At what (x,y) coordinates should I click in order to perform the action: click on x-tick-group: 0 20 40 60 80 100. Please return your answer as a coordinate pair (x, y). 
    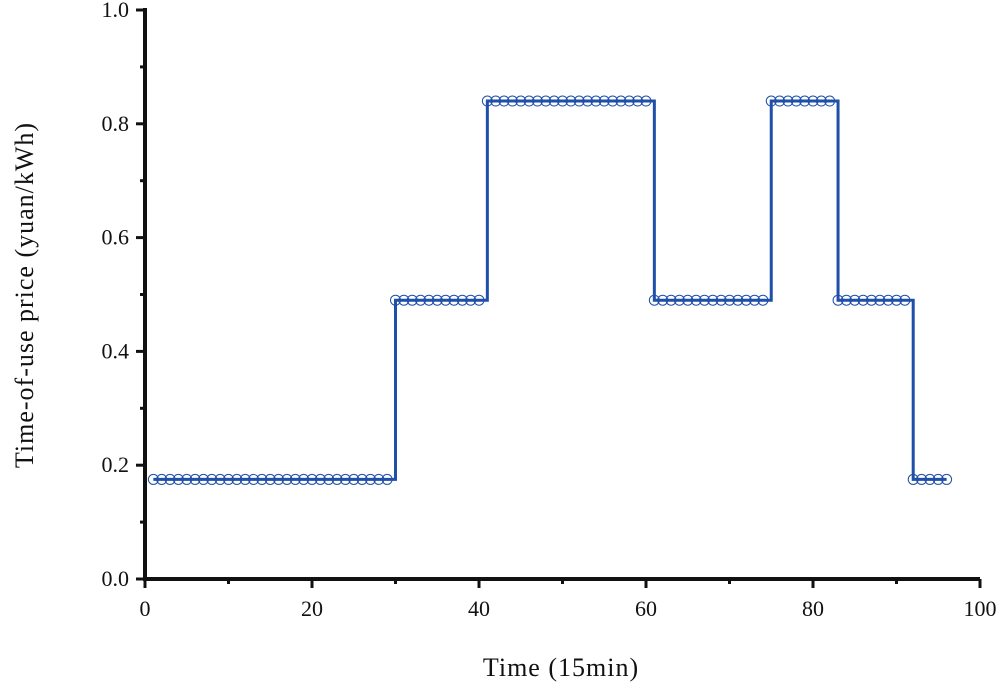
    Looking at the image, I should click on (568, 600).